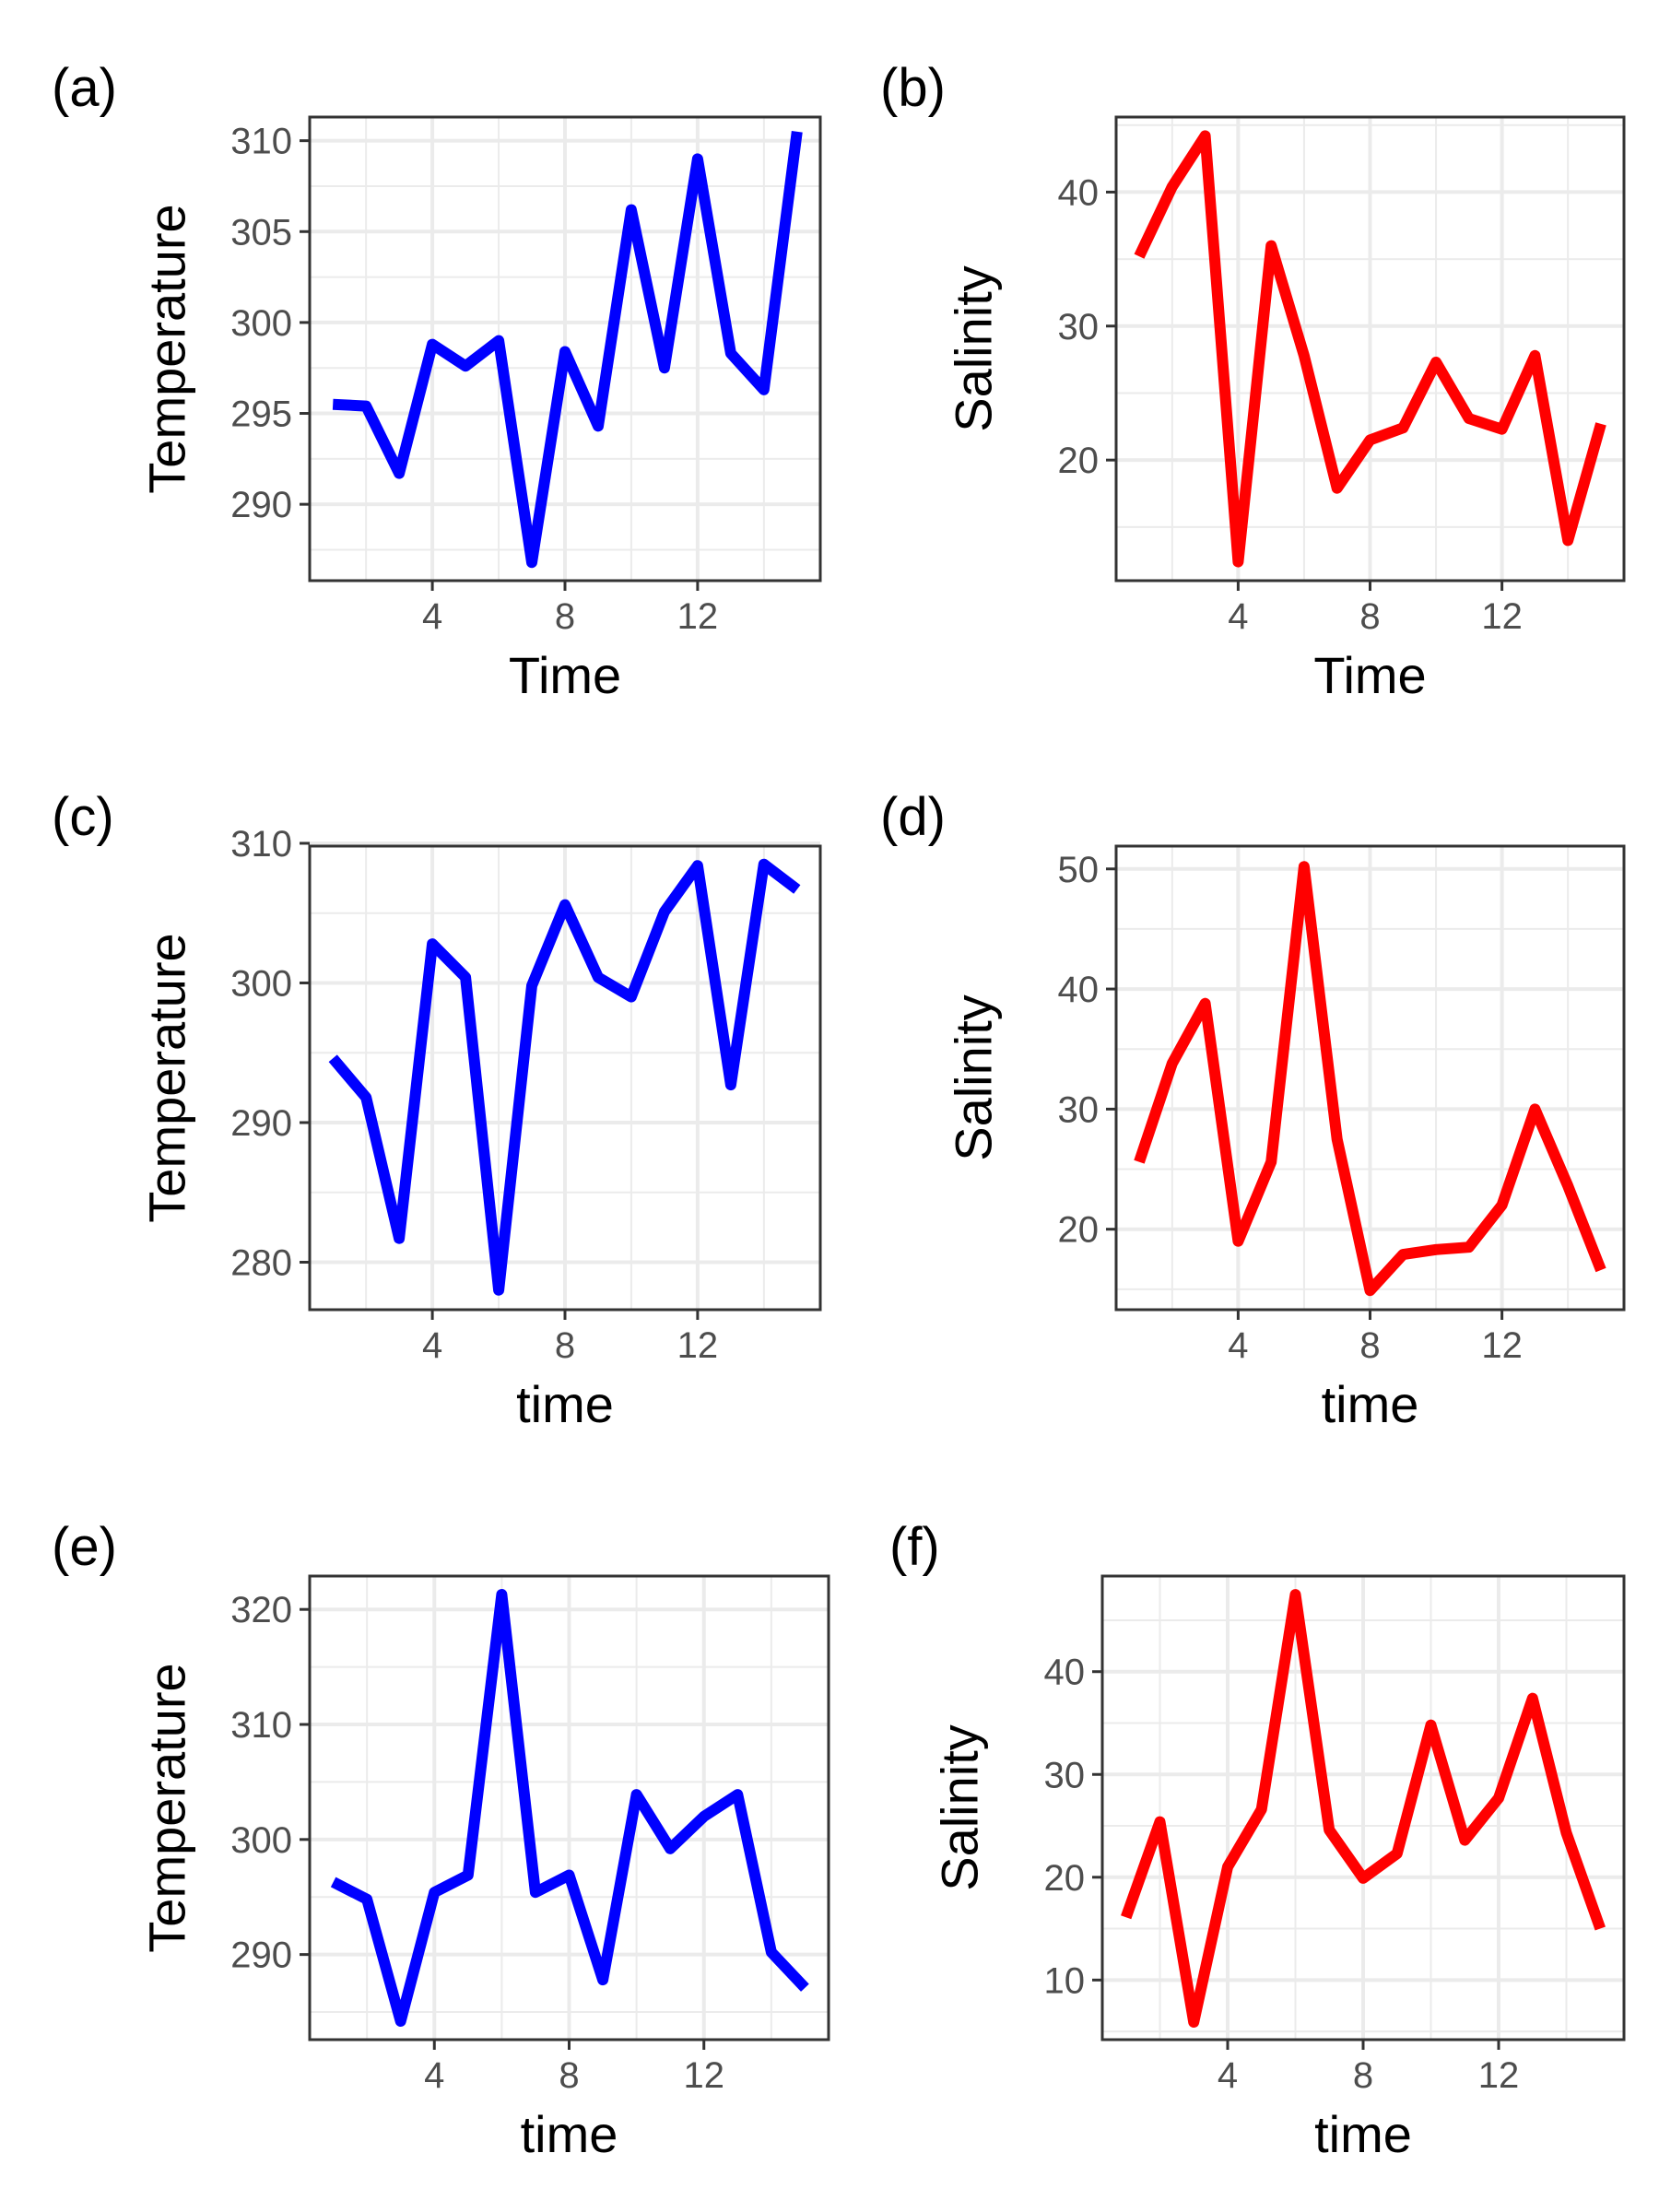 Image resolution: width=1659 pixels, height=2212 pixels. Describe the element at coordinates (703, 2075) in the screenshot. I see `panel-e-x-tick-label: 12` at that location.